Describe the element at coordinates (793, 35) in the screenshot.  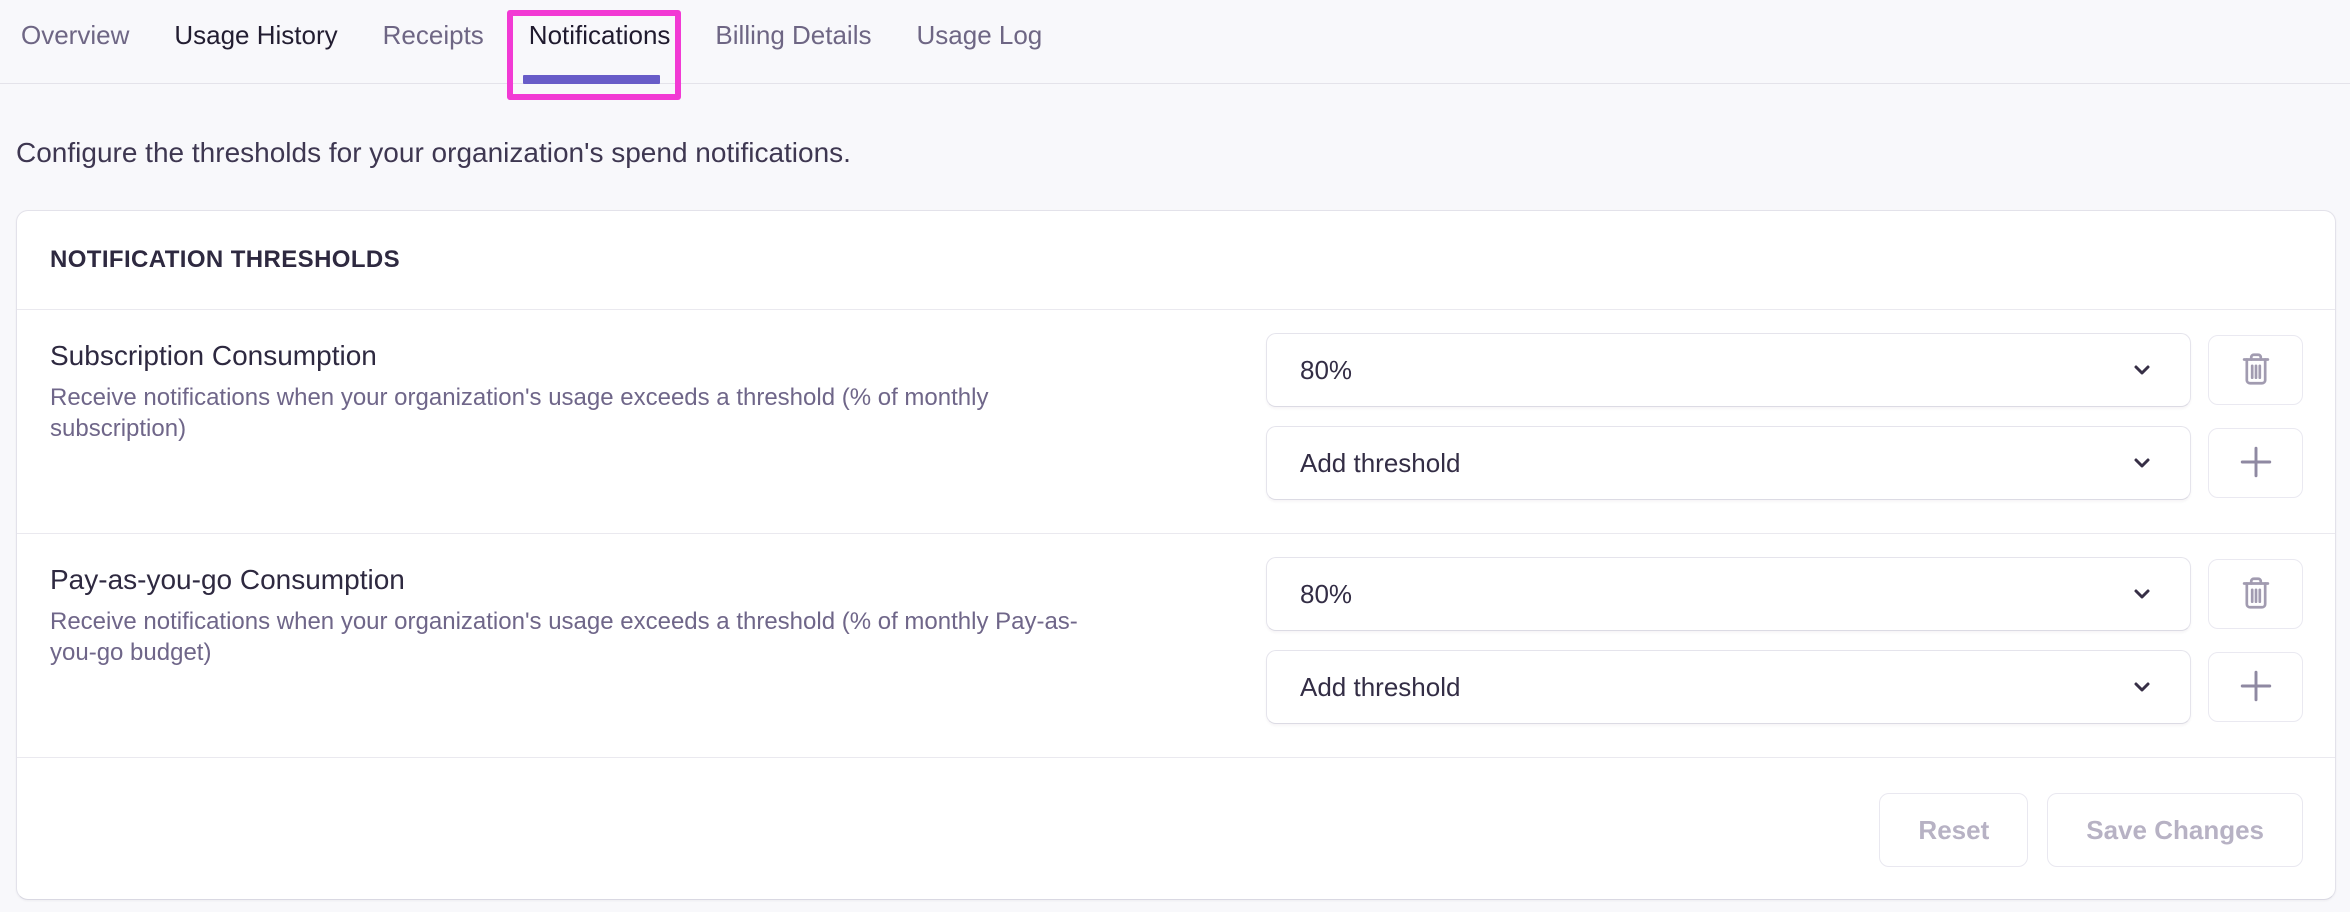
I see `tab-billing-details: Billing Details` at that location.